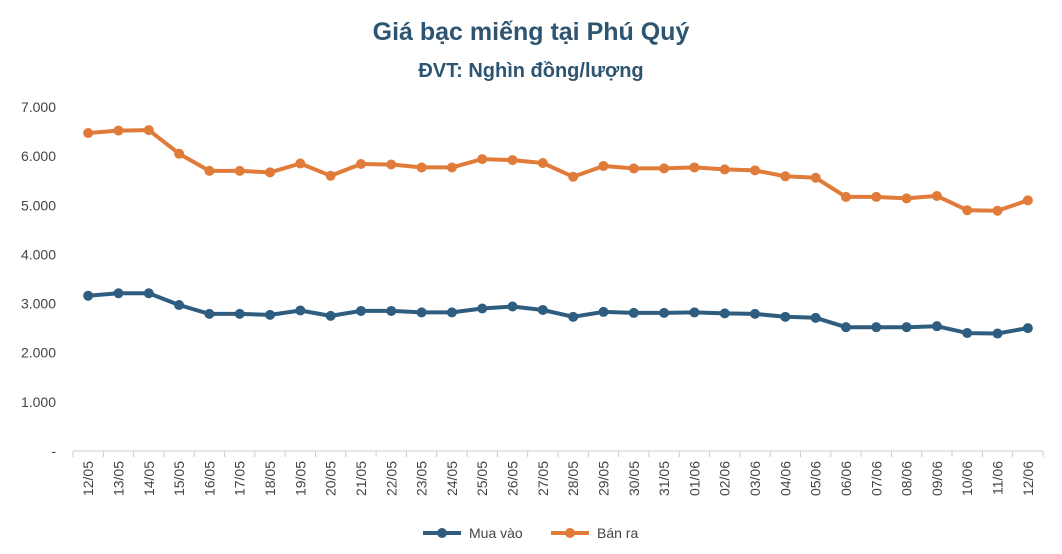 This screenshot has width=1062, height=554. What do you see at coordinates (876, 478) in the screenshot?
I see `x-tick-label: 07/06` at bounding box center [876, 478].